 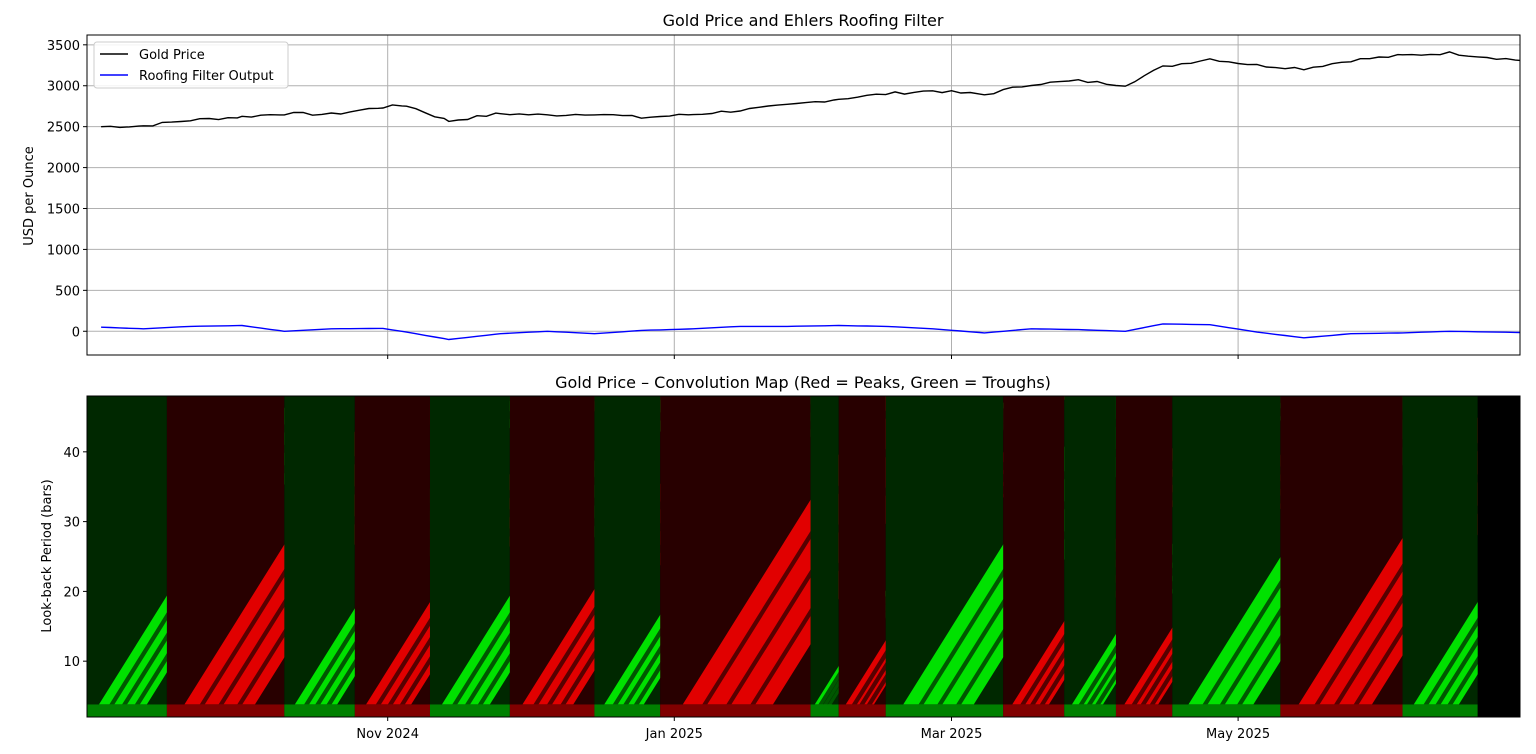 I want to click on series-line-roofing-filter, so click(x=811, y=332).